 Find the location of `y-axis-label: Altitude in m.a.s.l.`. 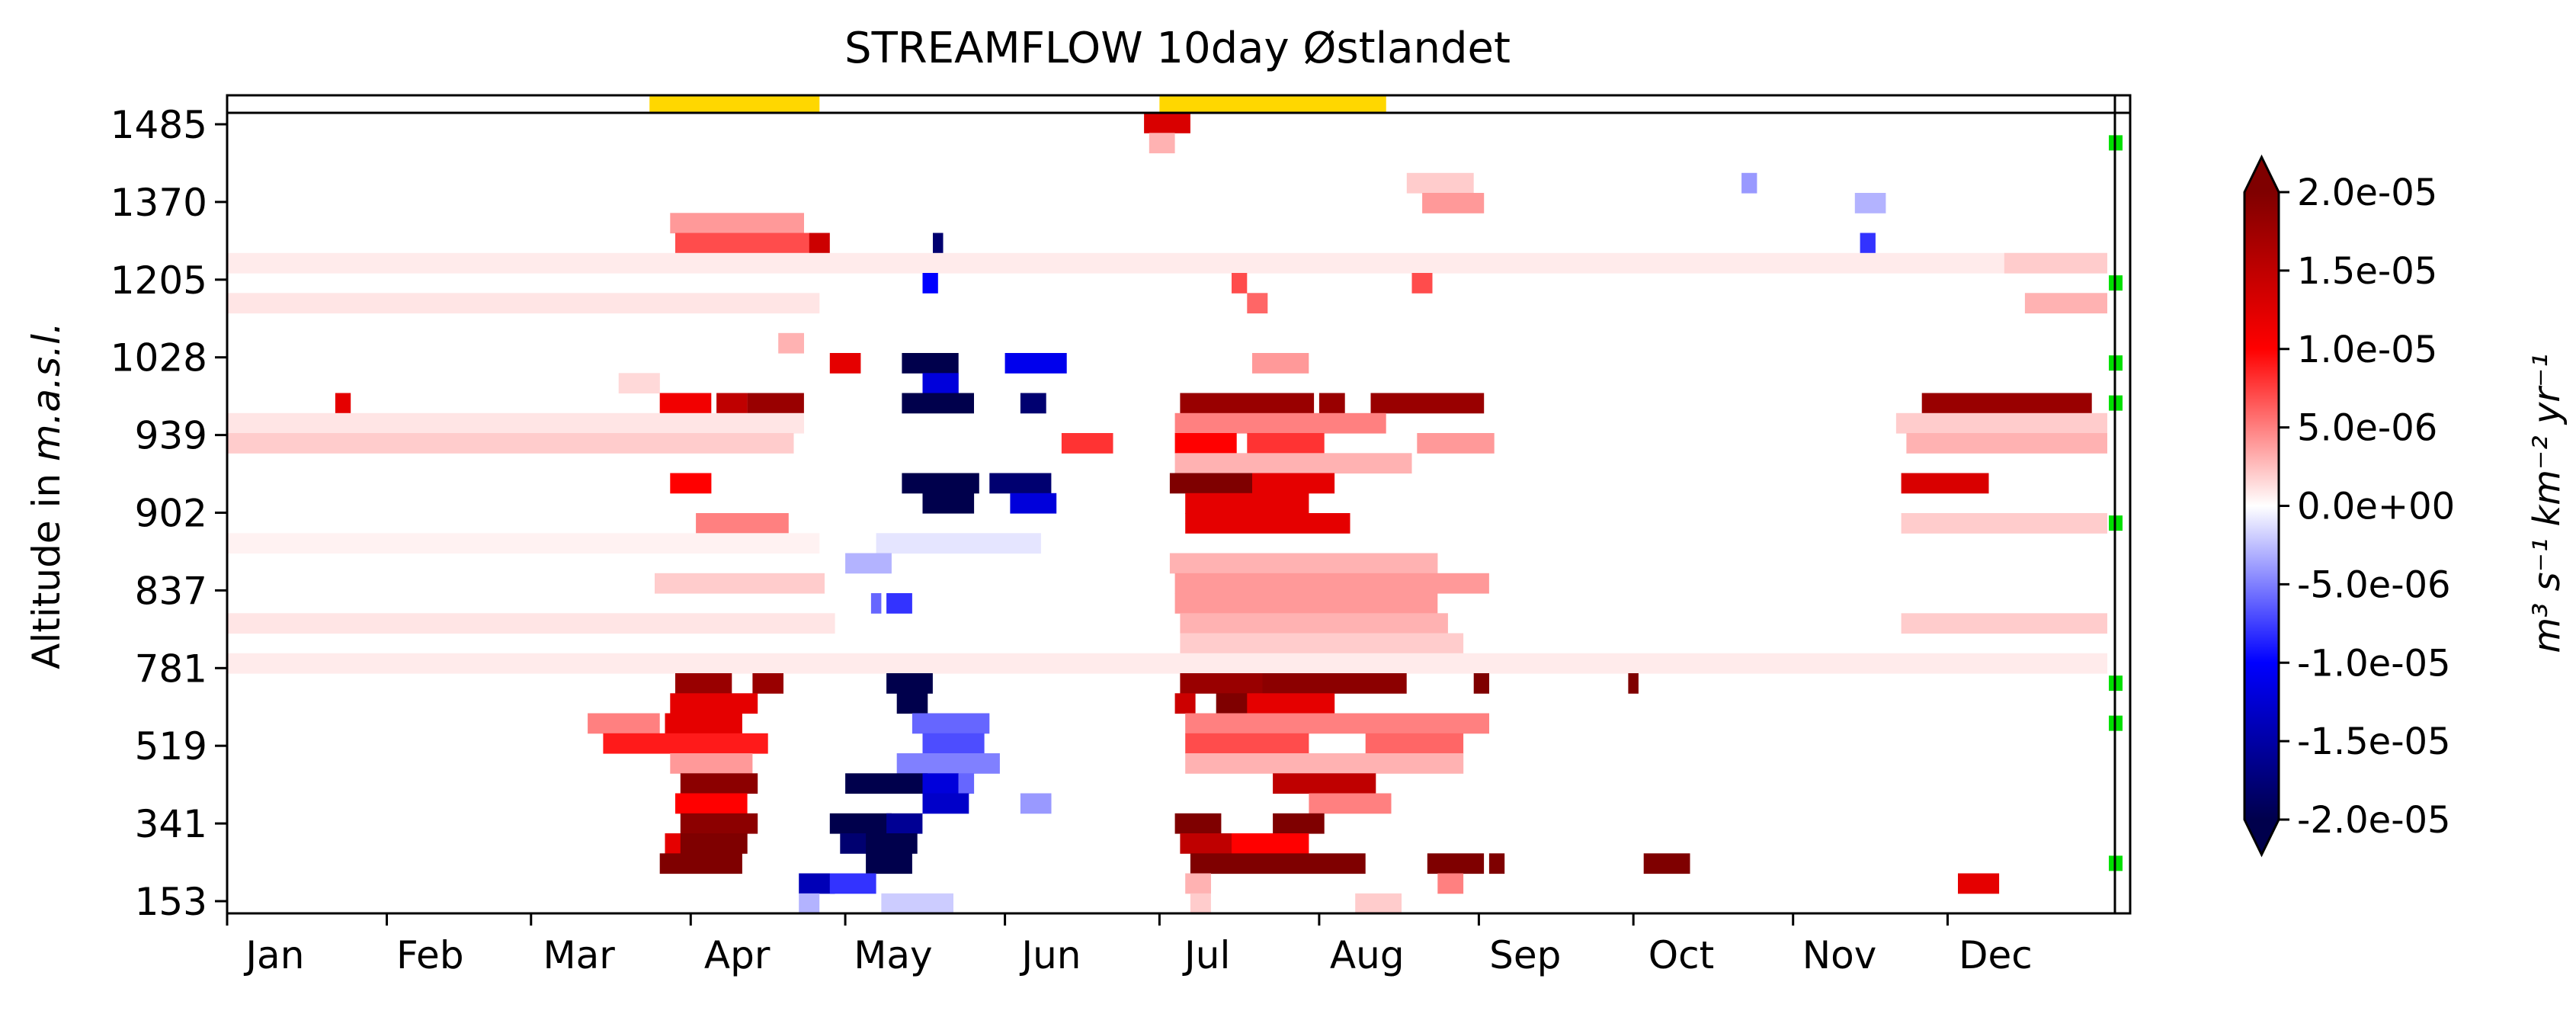

y-axis-label: Altitude in m.a.s.l. is located at coordinates (46, 495).